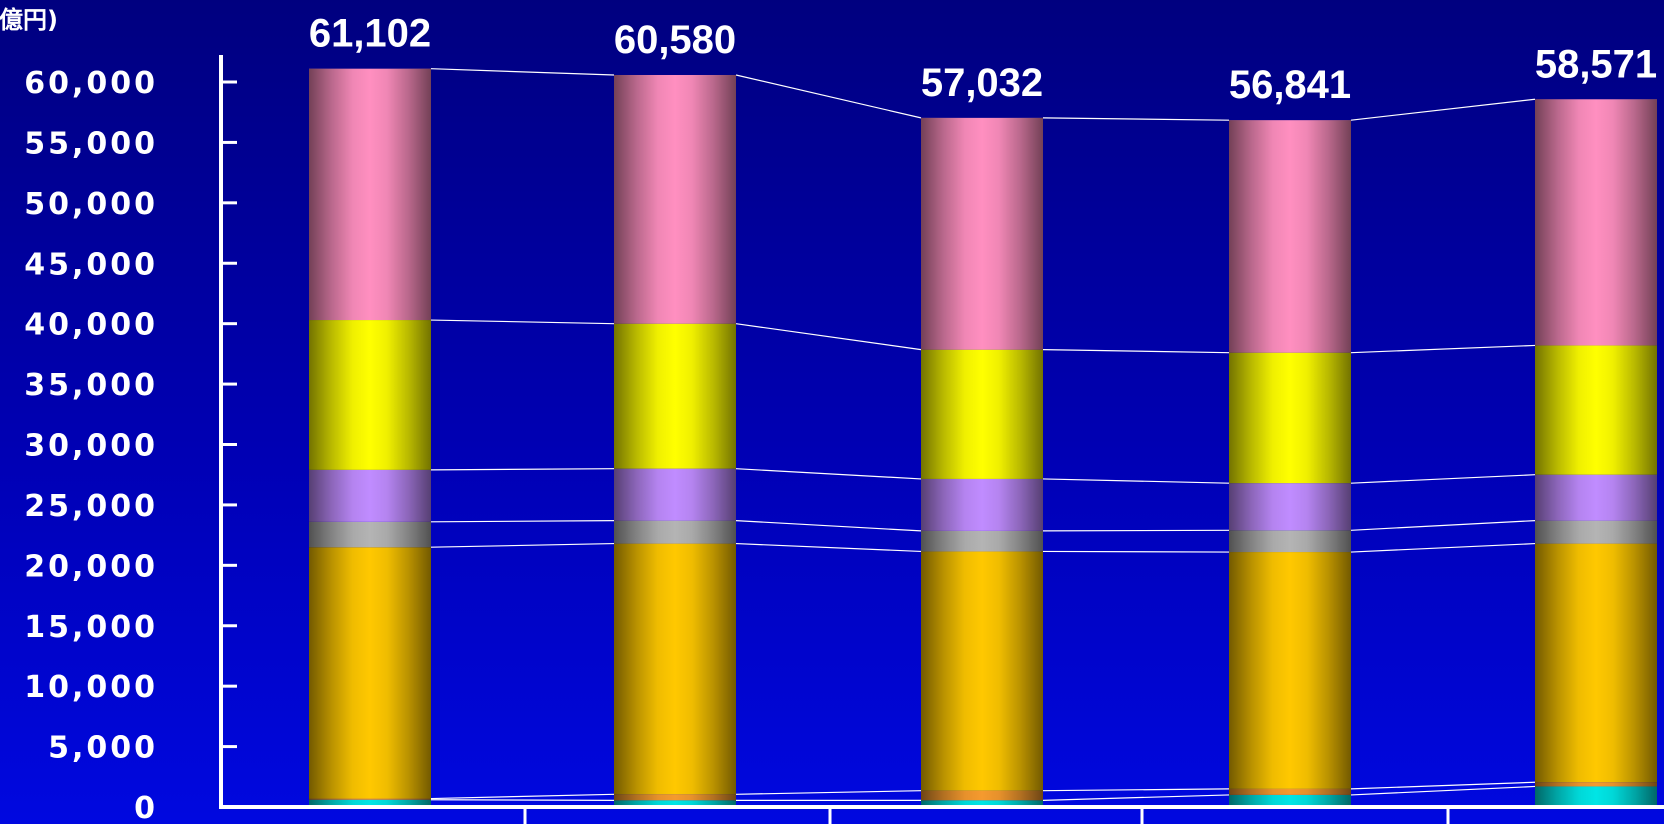  Describe the element at coordinates (91, 385) in the screenshot. I see `y-tick-label: 35,000` at that location.